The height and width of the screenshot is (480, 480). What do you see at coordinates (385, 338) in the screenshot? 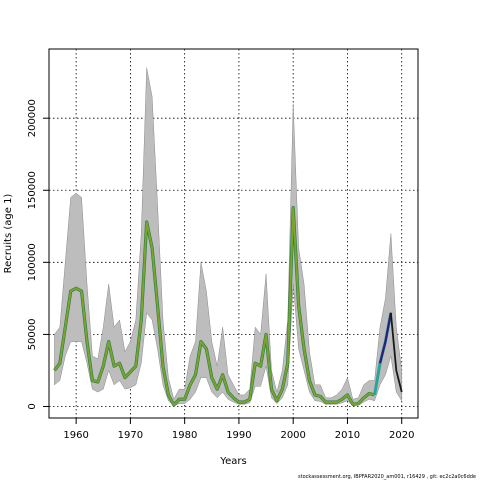
I see `median-line-recent` at bounding box center [385, 338].